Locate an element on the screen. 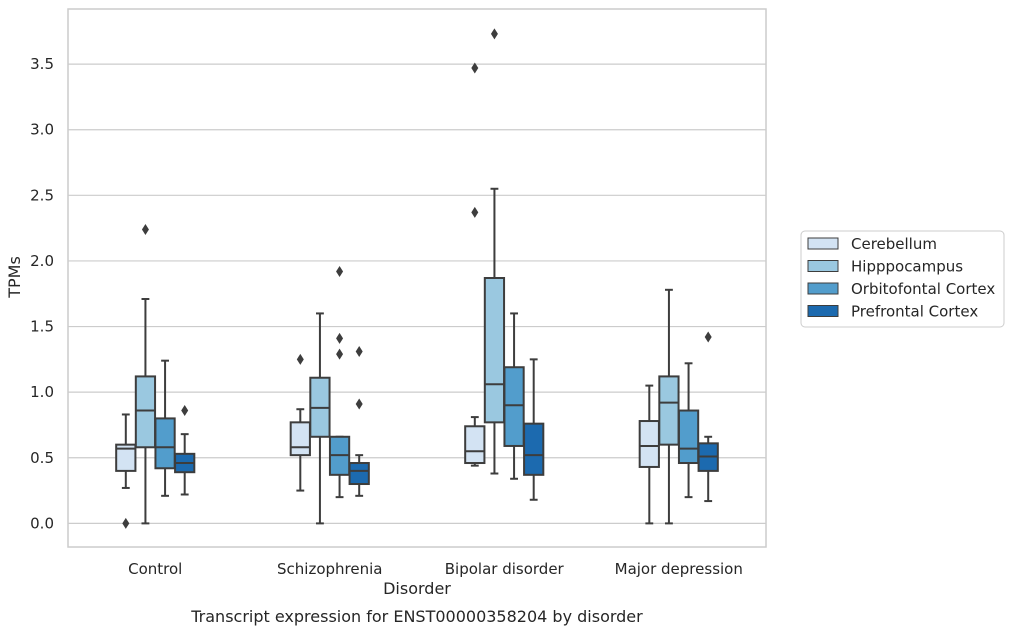 Image resolution: width=1014 pixels, height=634 pixels. y-tick-label: 0.0 is located at coordinates (42, 523).